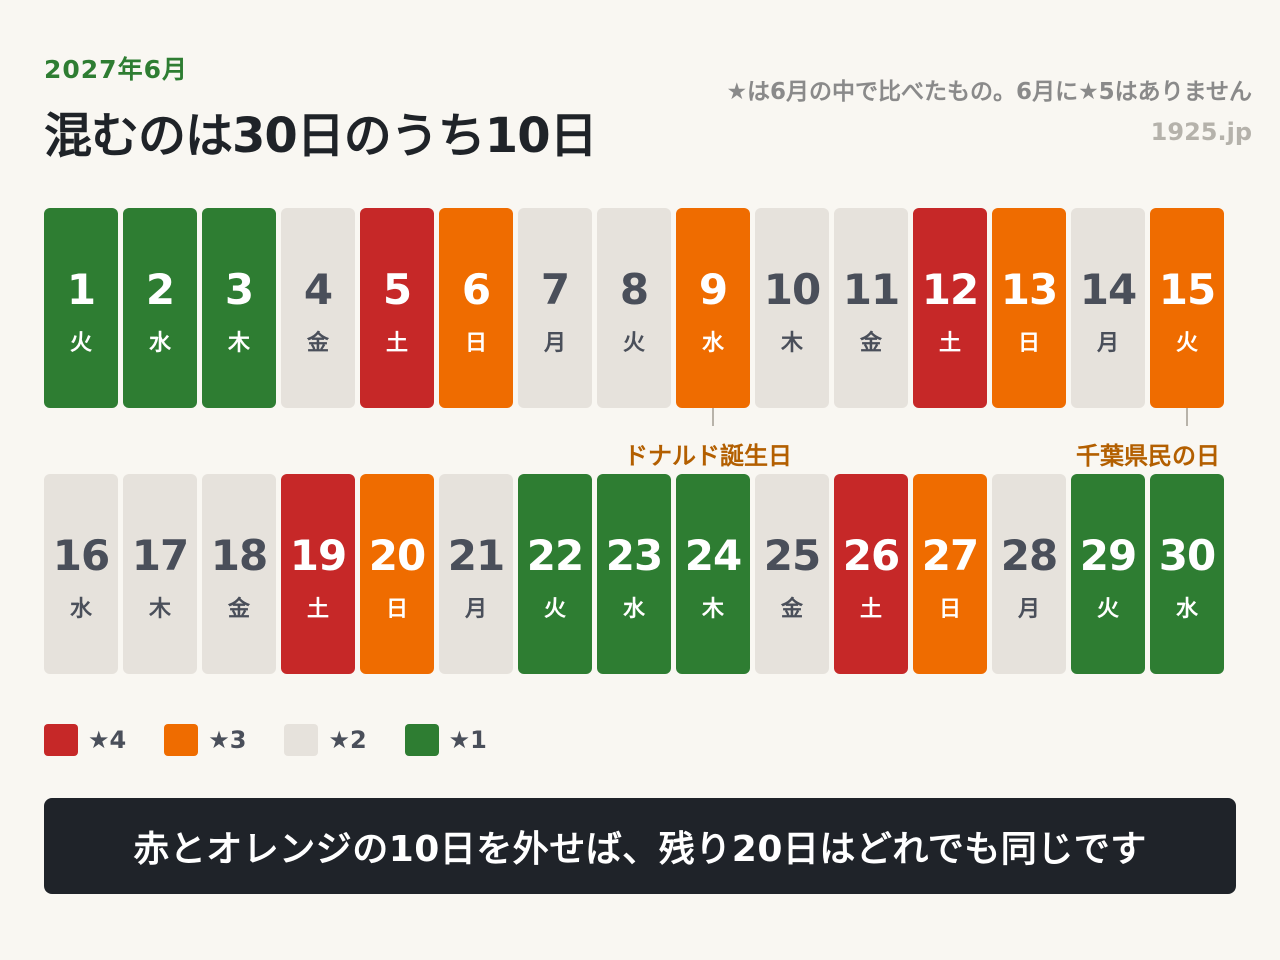 The height and width of the screenshot is (960, 1280). What do you see at coordinates (871, 308) in the screenshot?
I see `day-cell-11: 11 金` at bounding box center [871, 308].